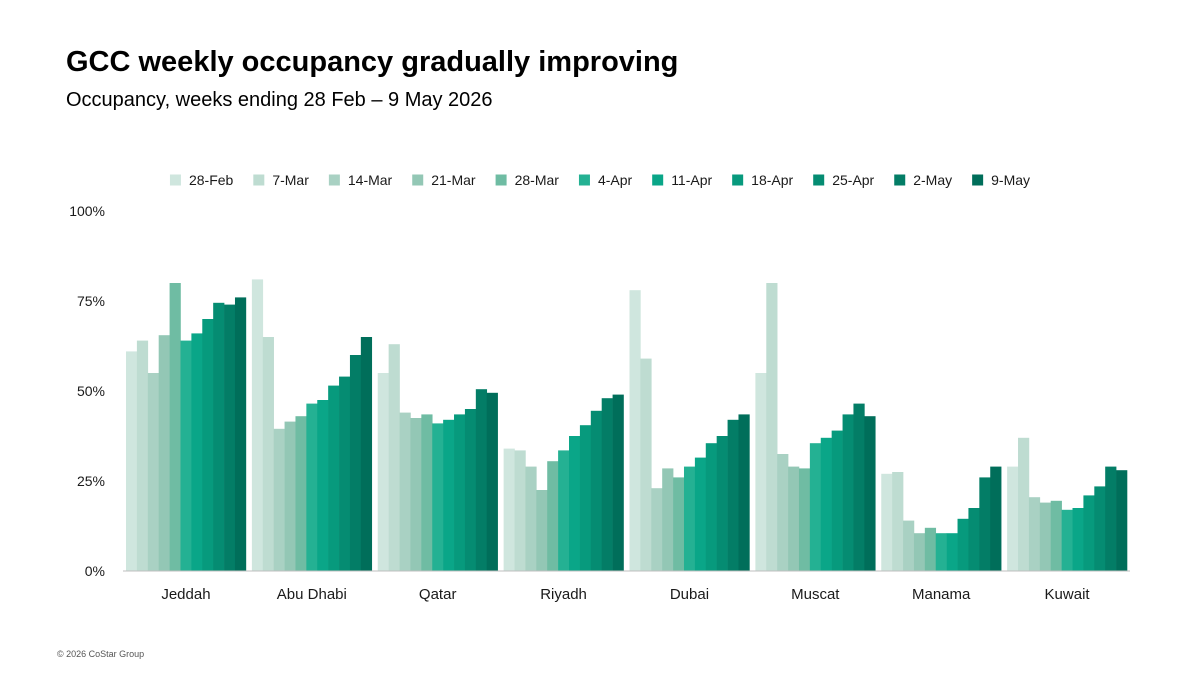 This screenshot has width=1200, height=675. I want to click on bar-riyadh-7-mar, so click(520, 510).